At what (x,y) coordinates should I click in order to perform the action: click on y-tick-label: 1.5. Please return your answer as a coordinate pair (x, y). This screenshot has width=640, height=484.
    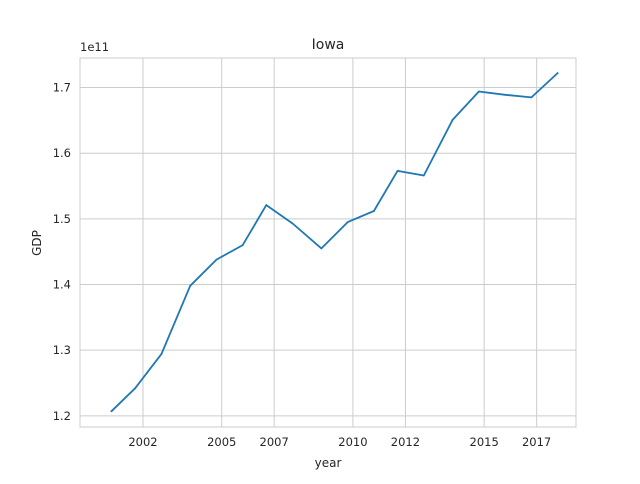
    Looking at the image, I should click on (62, 219).